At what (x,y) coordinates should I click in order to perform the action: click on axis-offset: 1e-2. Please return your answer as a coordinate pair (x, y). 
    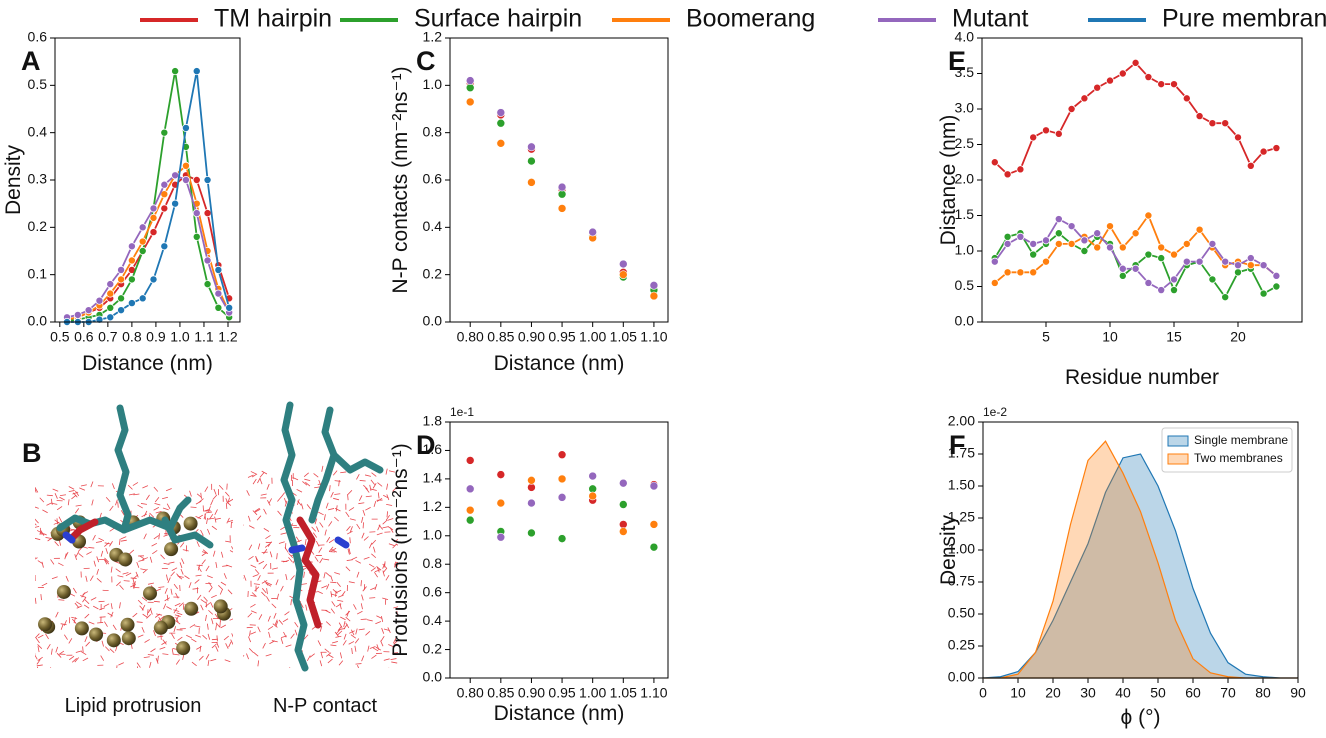
    Looking at the image, I should click on (995, 412).